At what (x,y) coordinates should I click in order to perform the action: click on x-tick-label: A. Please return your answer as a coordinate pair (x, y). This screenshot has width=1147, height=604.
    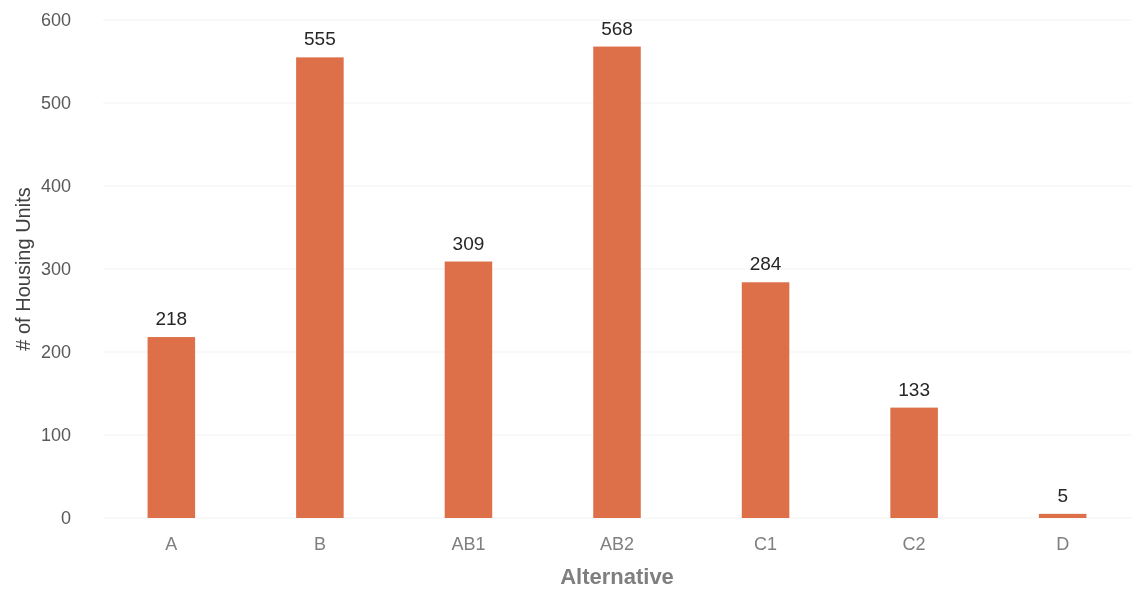
    Looking at the image, I should click on (171, 544).